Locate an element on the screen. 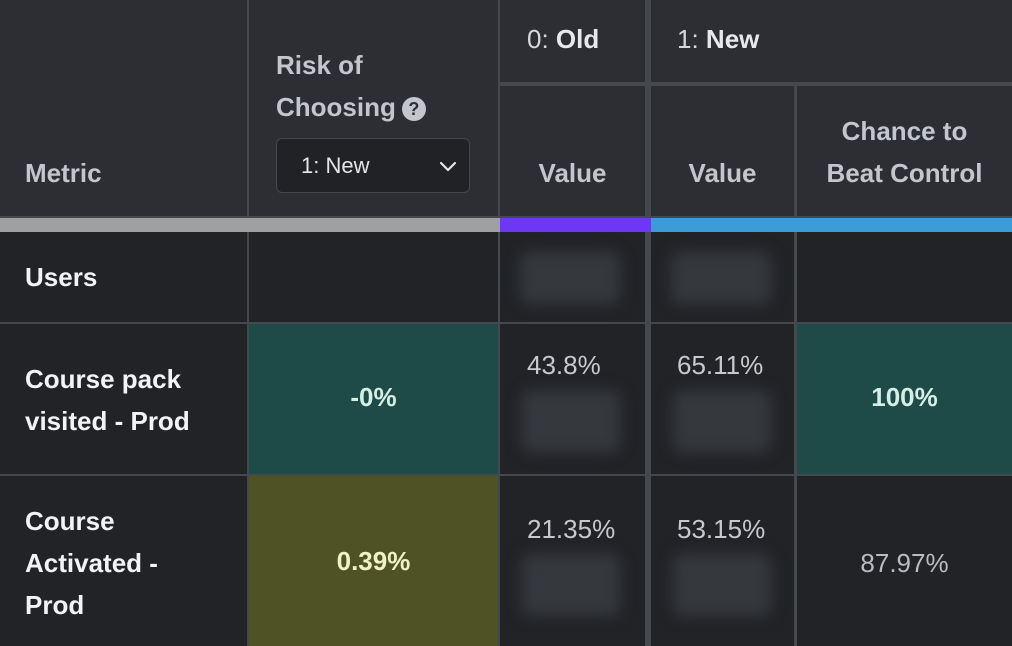 The image size is (1012, 646). conversion-rate: 53.15% is located at coordinates (721, 529).